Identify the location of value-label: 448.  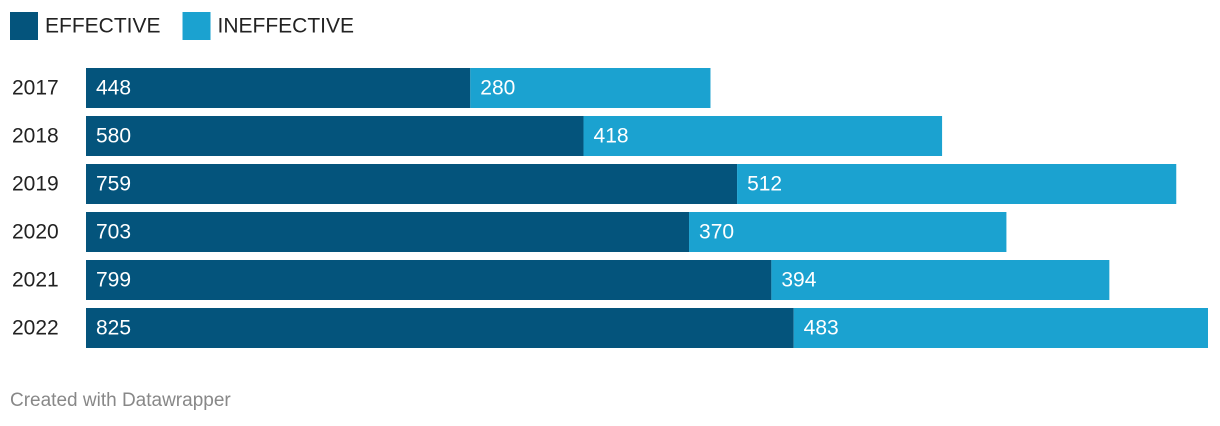
(113, 88).